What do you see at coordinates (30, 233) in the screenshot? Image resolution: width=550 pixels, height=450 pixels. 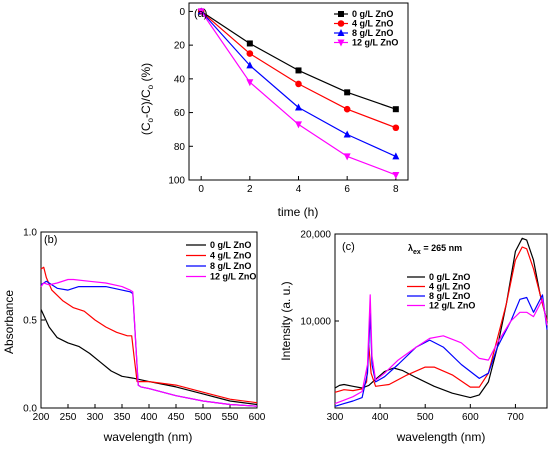 I see `y-tick-label: 1.0` at bounding box center [30, 233].